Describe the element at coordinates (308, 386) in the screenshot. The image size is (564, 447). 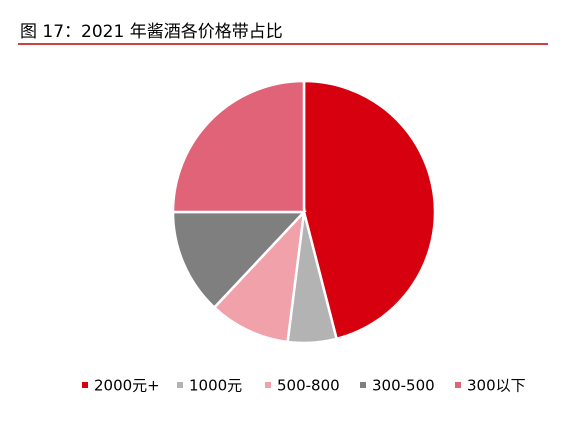
I see `legend-label: 500-800` at that location.